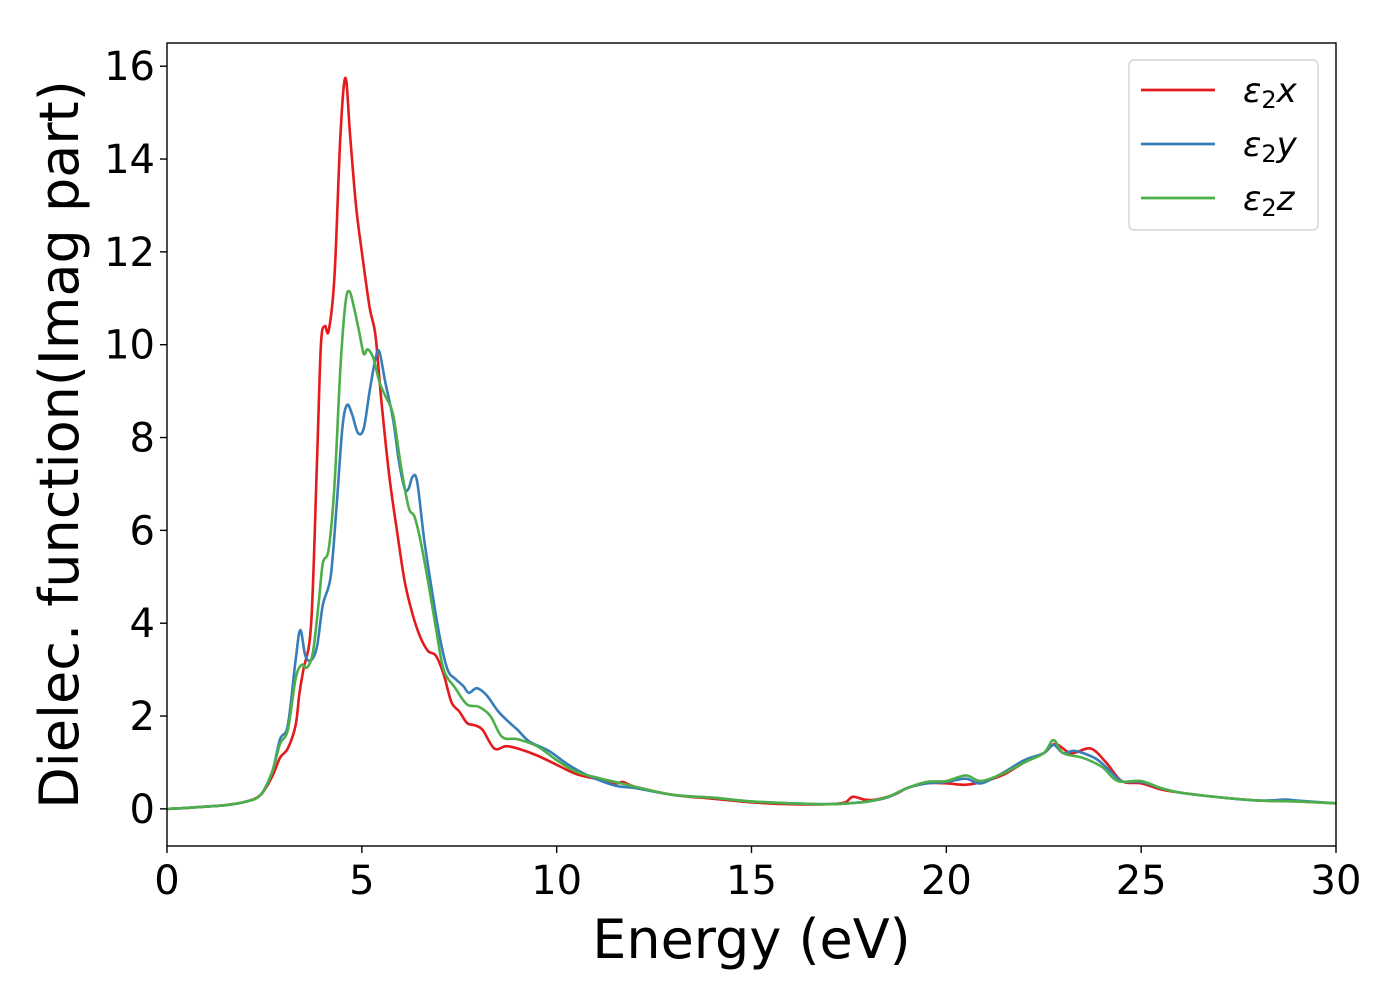  Describe the element at coordinates (1141, 881) in the screenshot. I see `x-tick-label: 25` at that location.